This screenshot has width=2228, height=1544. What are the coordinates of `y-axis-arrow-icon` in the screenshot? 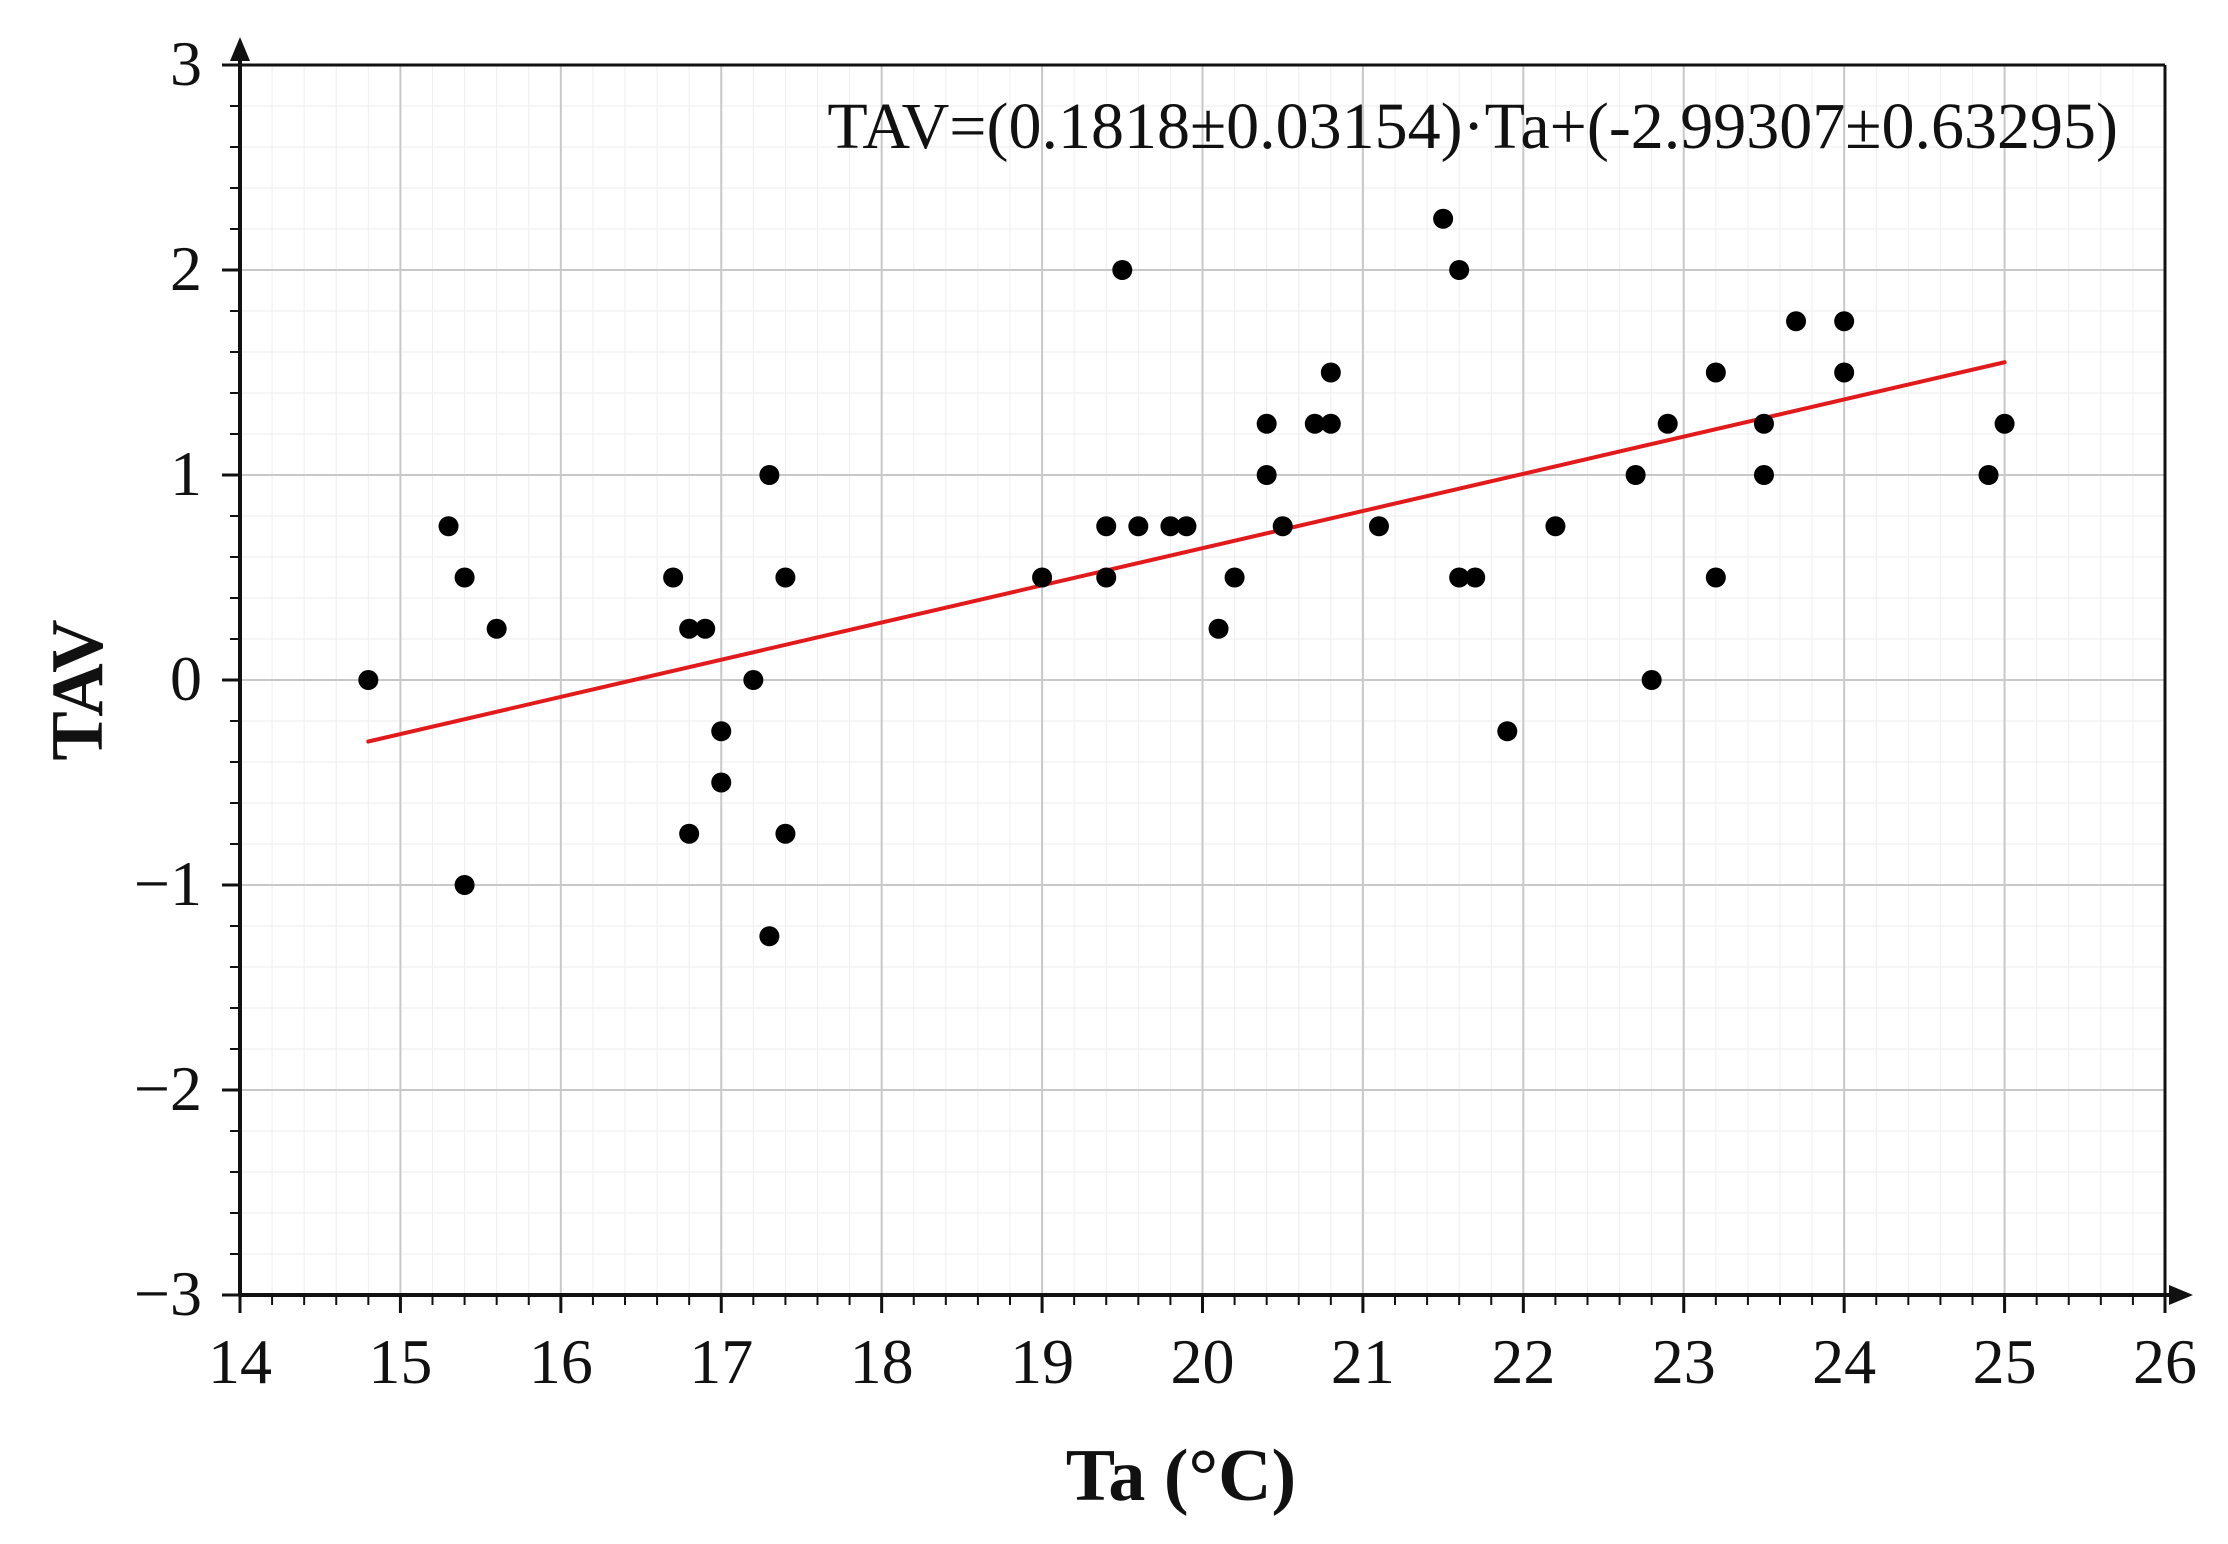 It's located at (240, 49).